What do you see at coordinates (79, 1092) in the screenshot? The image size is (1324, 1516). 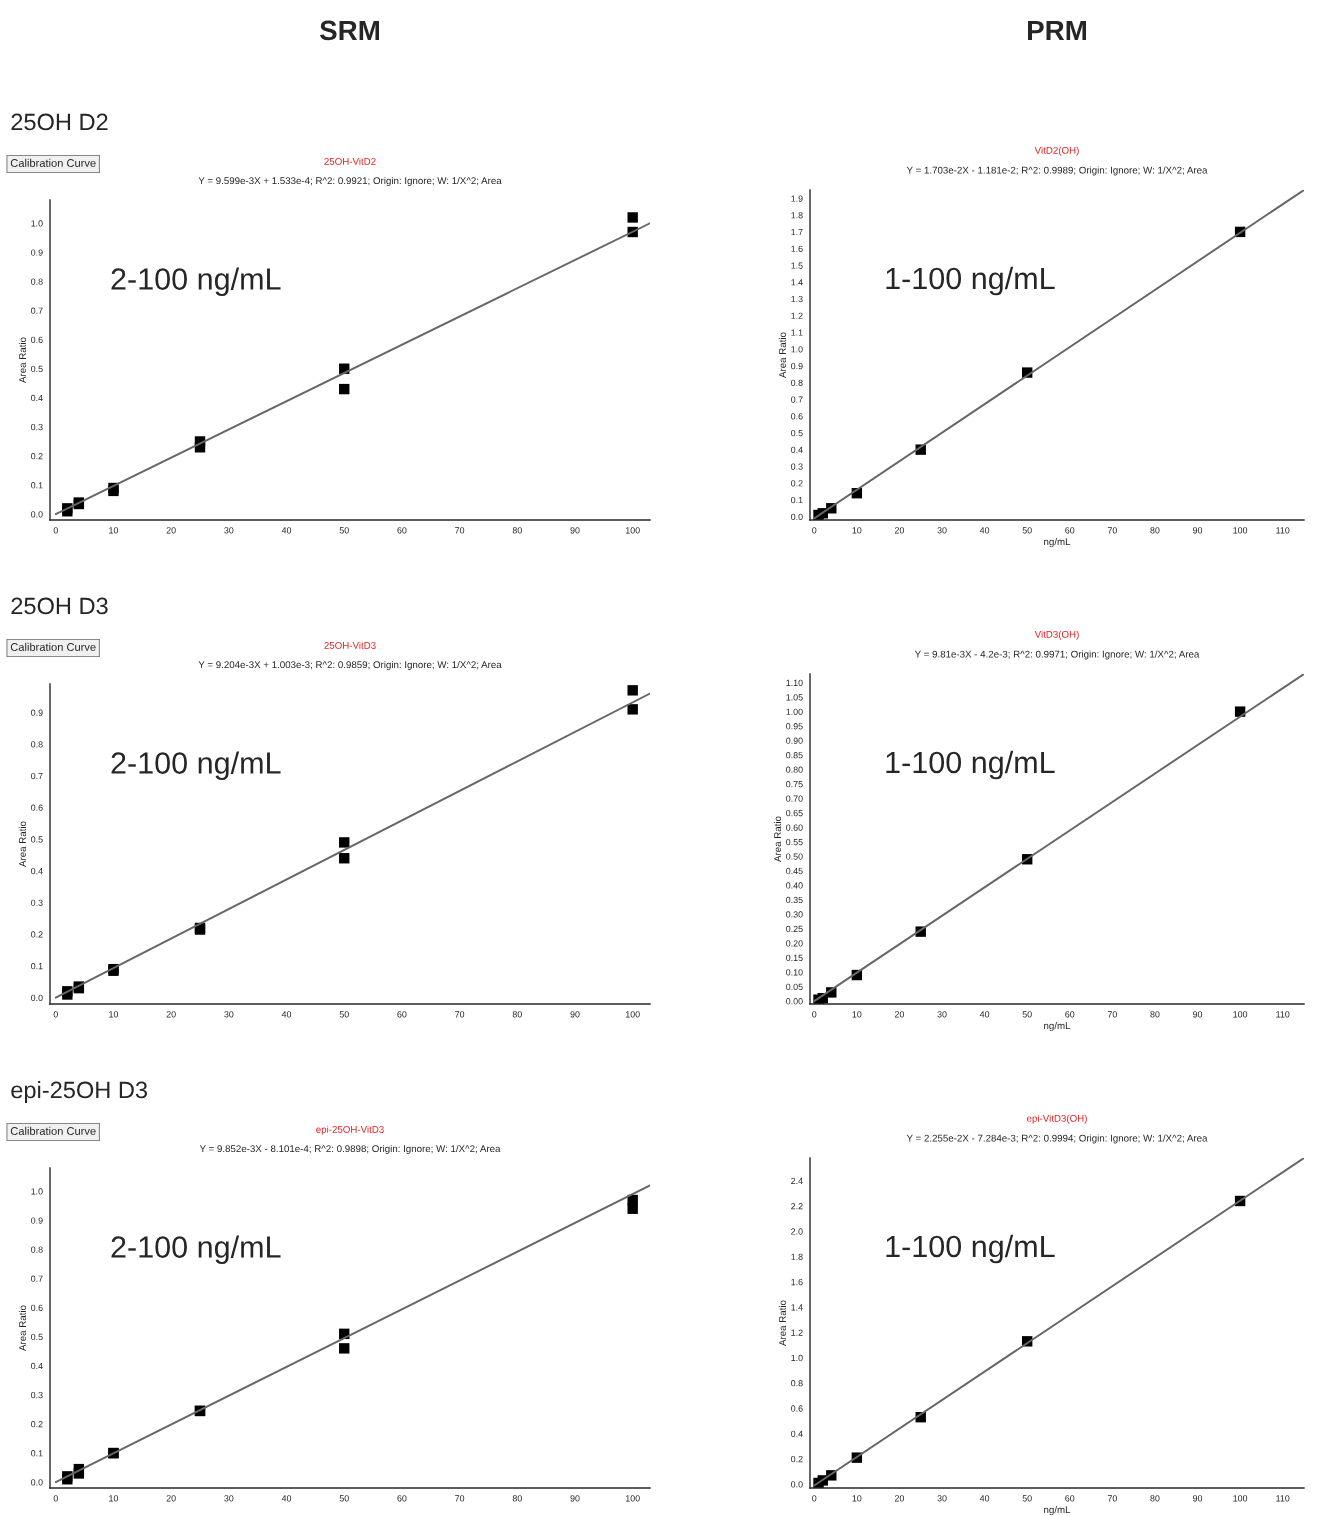 I see `text: epi-25OH D3` at bounding box center [79, 1092].